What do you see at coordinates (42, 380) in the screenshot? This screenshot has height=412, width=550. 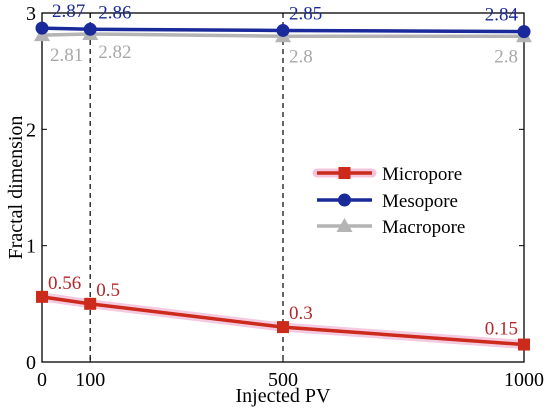 I see `x-tick-label: 0` at bounding box center [42, 380].